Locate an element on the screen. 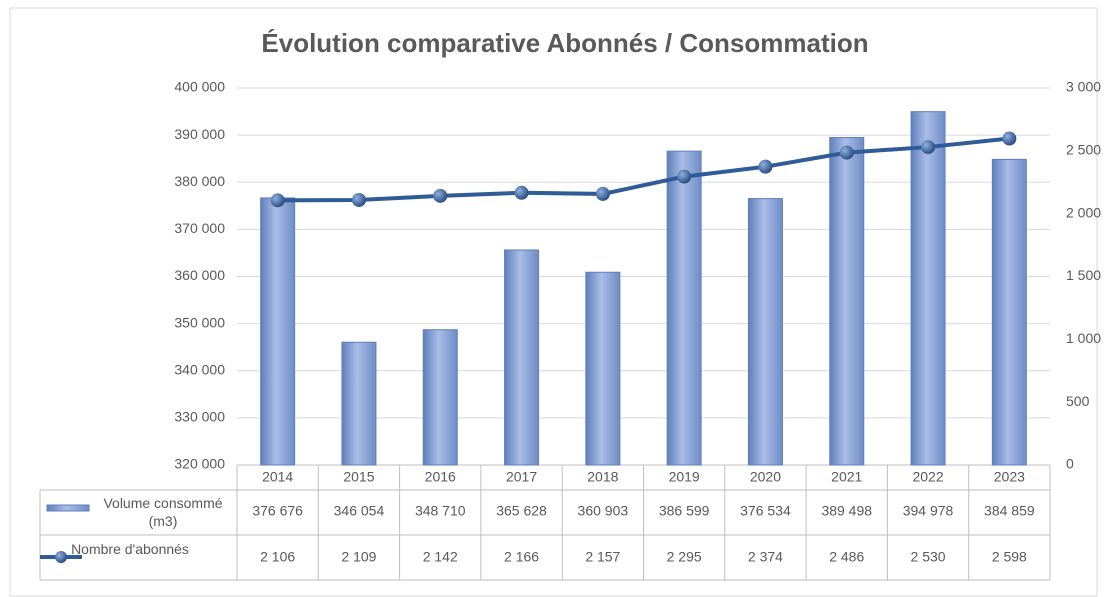 Image resolution: width=1112 pixels, height=597 pixels. x-tick-label: 2018 is located at coordinates (602, 477).